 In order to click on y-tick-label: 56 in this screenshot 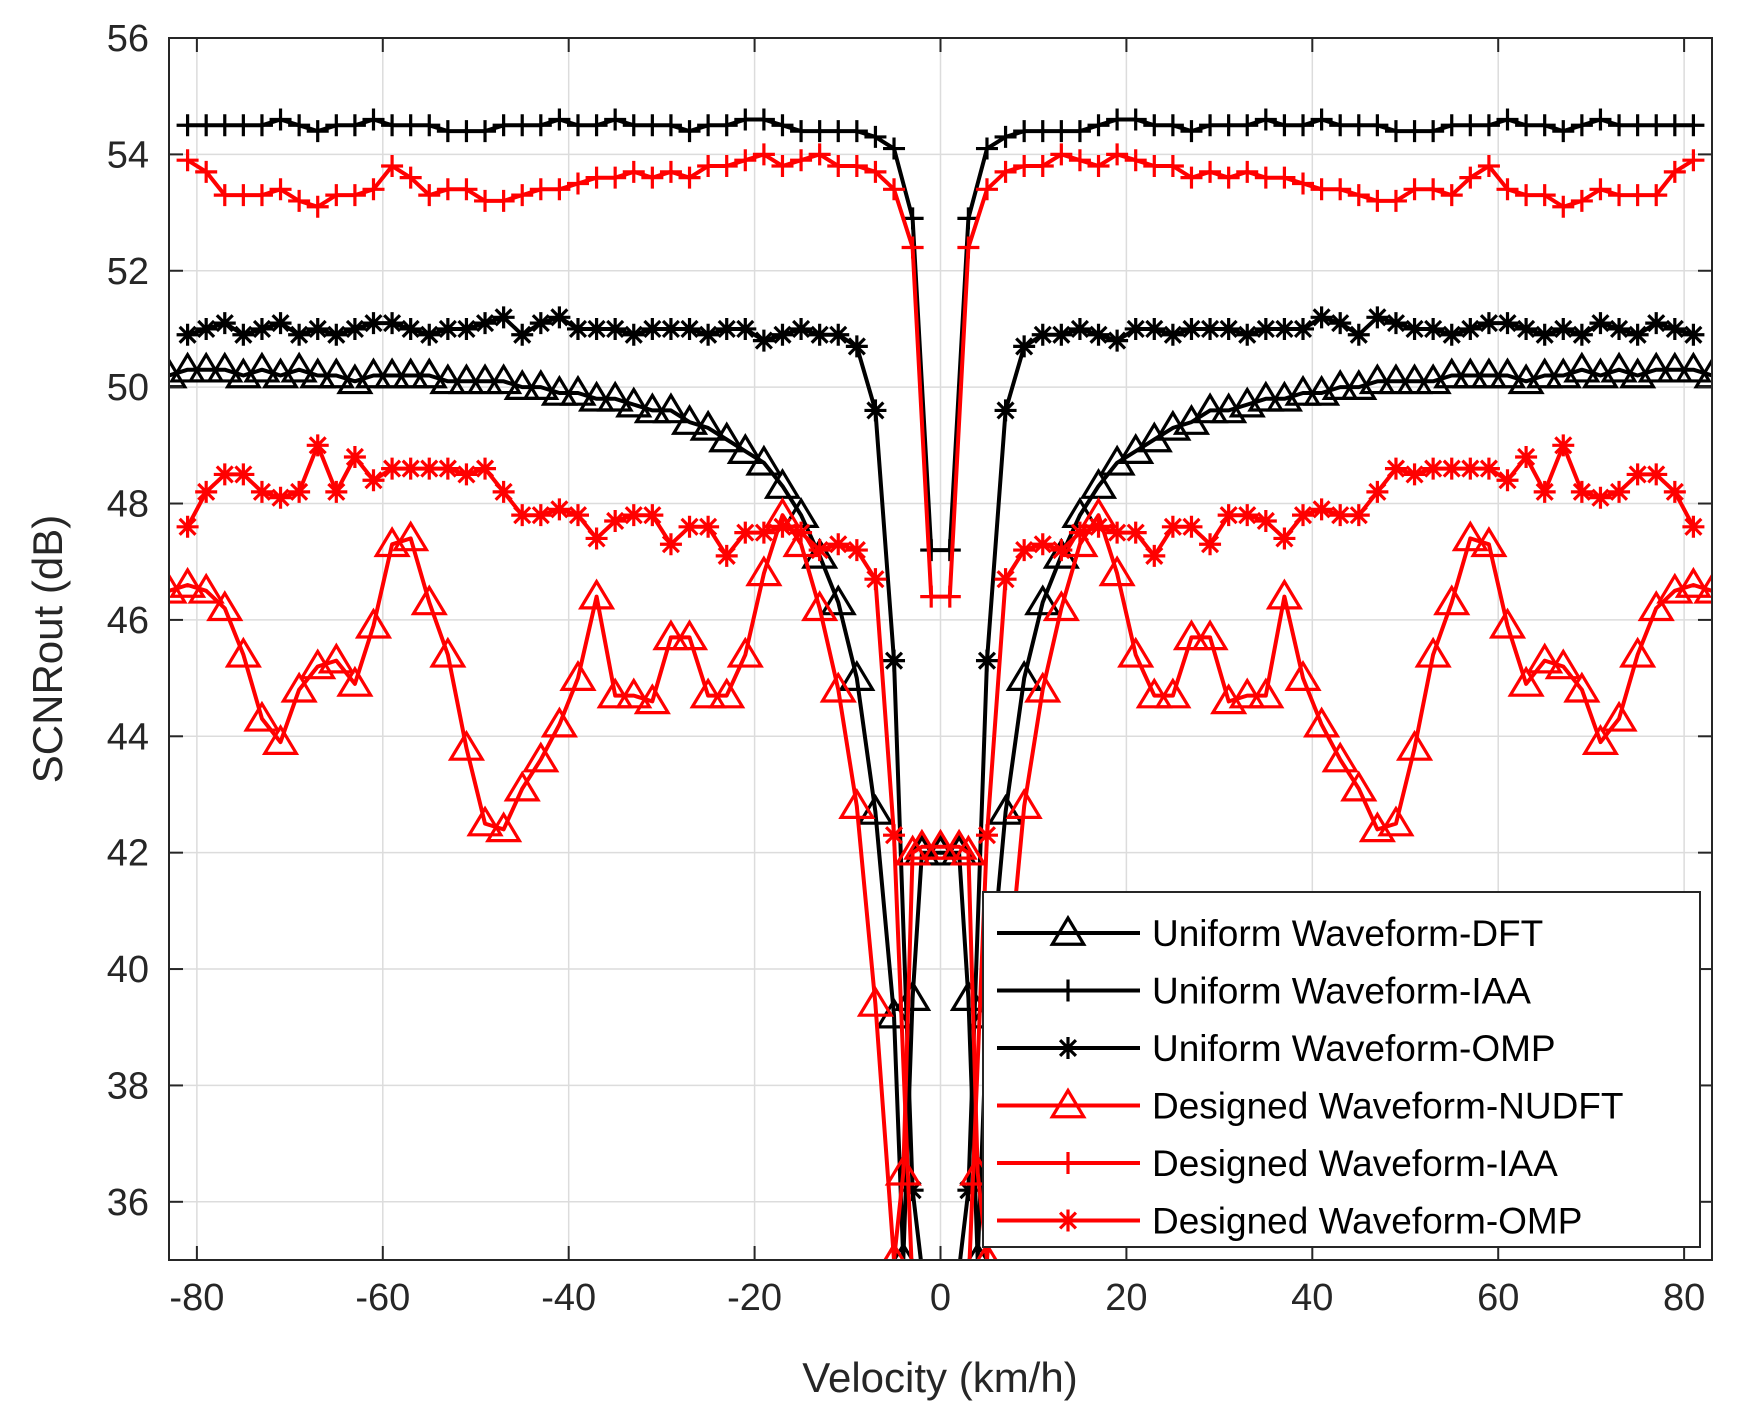, I will do `click(128, 39)`.